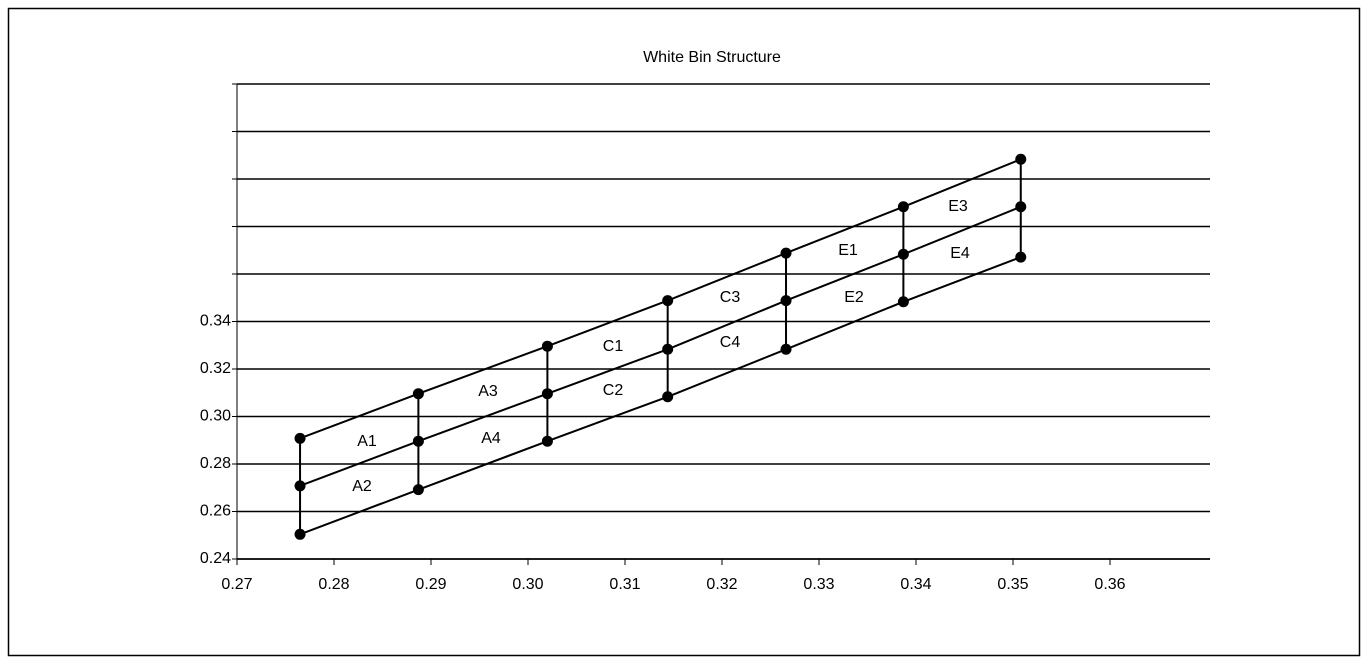 The width and height of the screenshot is (1368, 664). I want to click on x-tick-label: 0.28, so click(333, 584).